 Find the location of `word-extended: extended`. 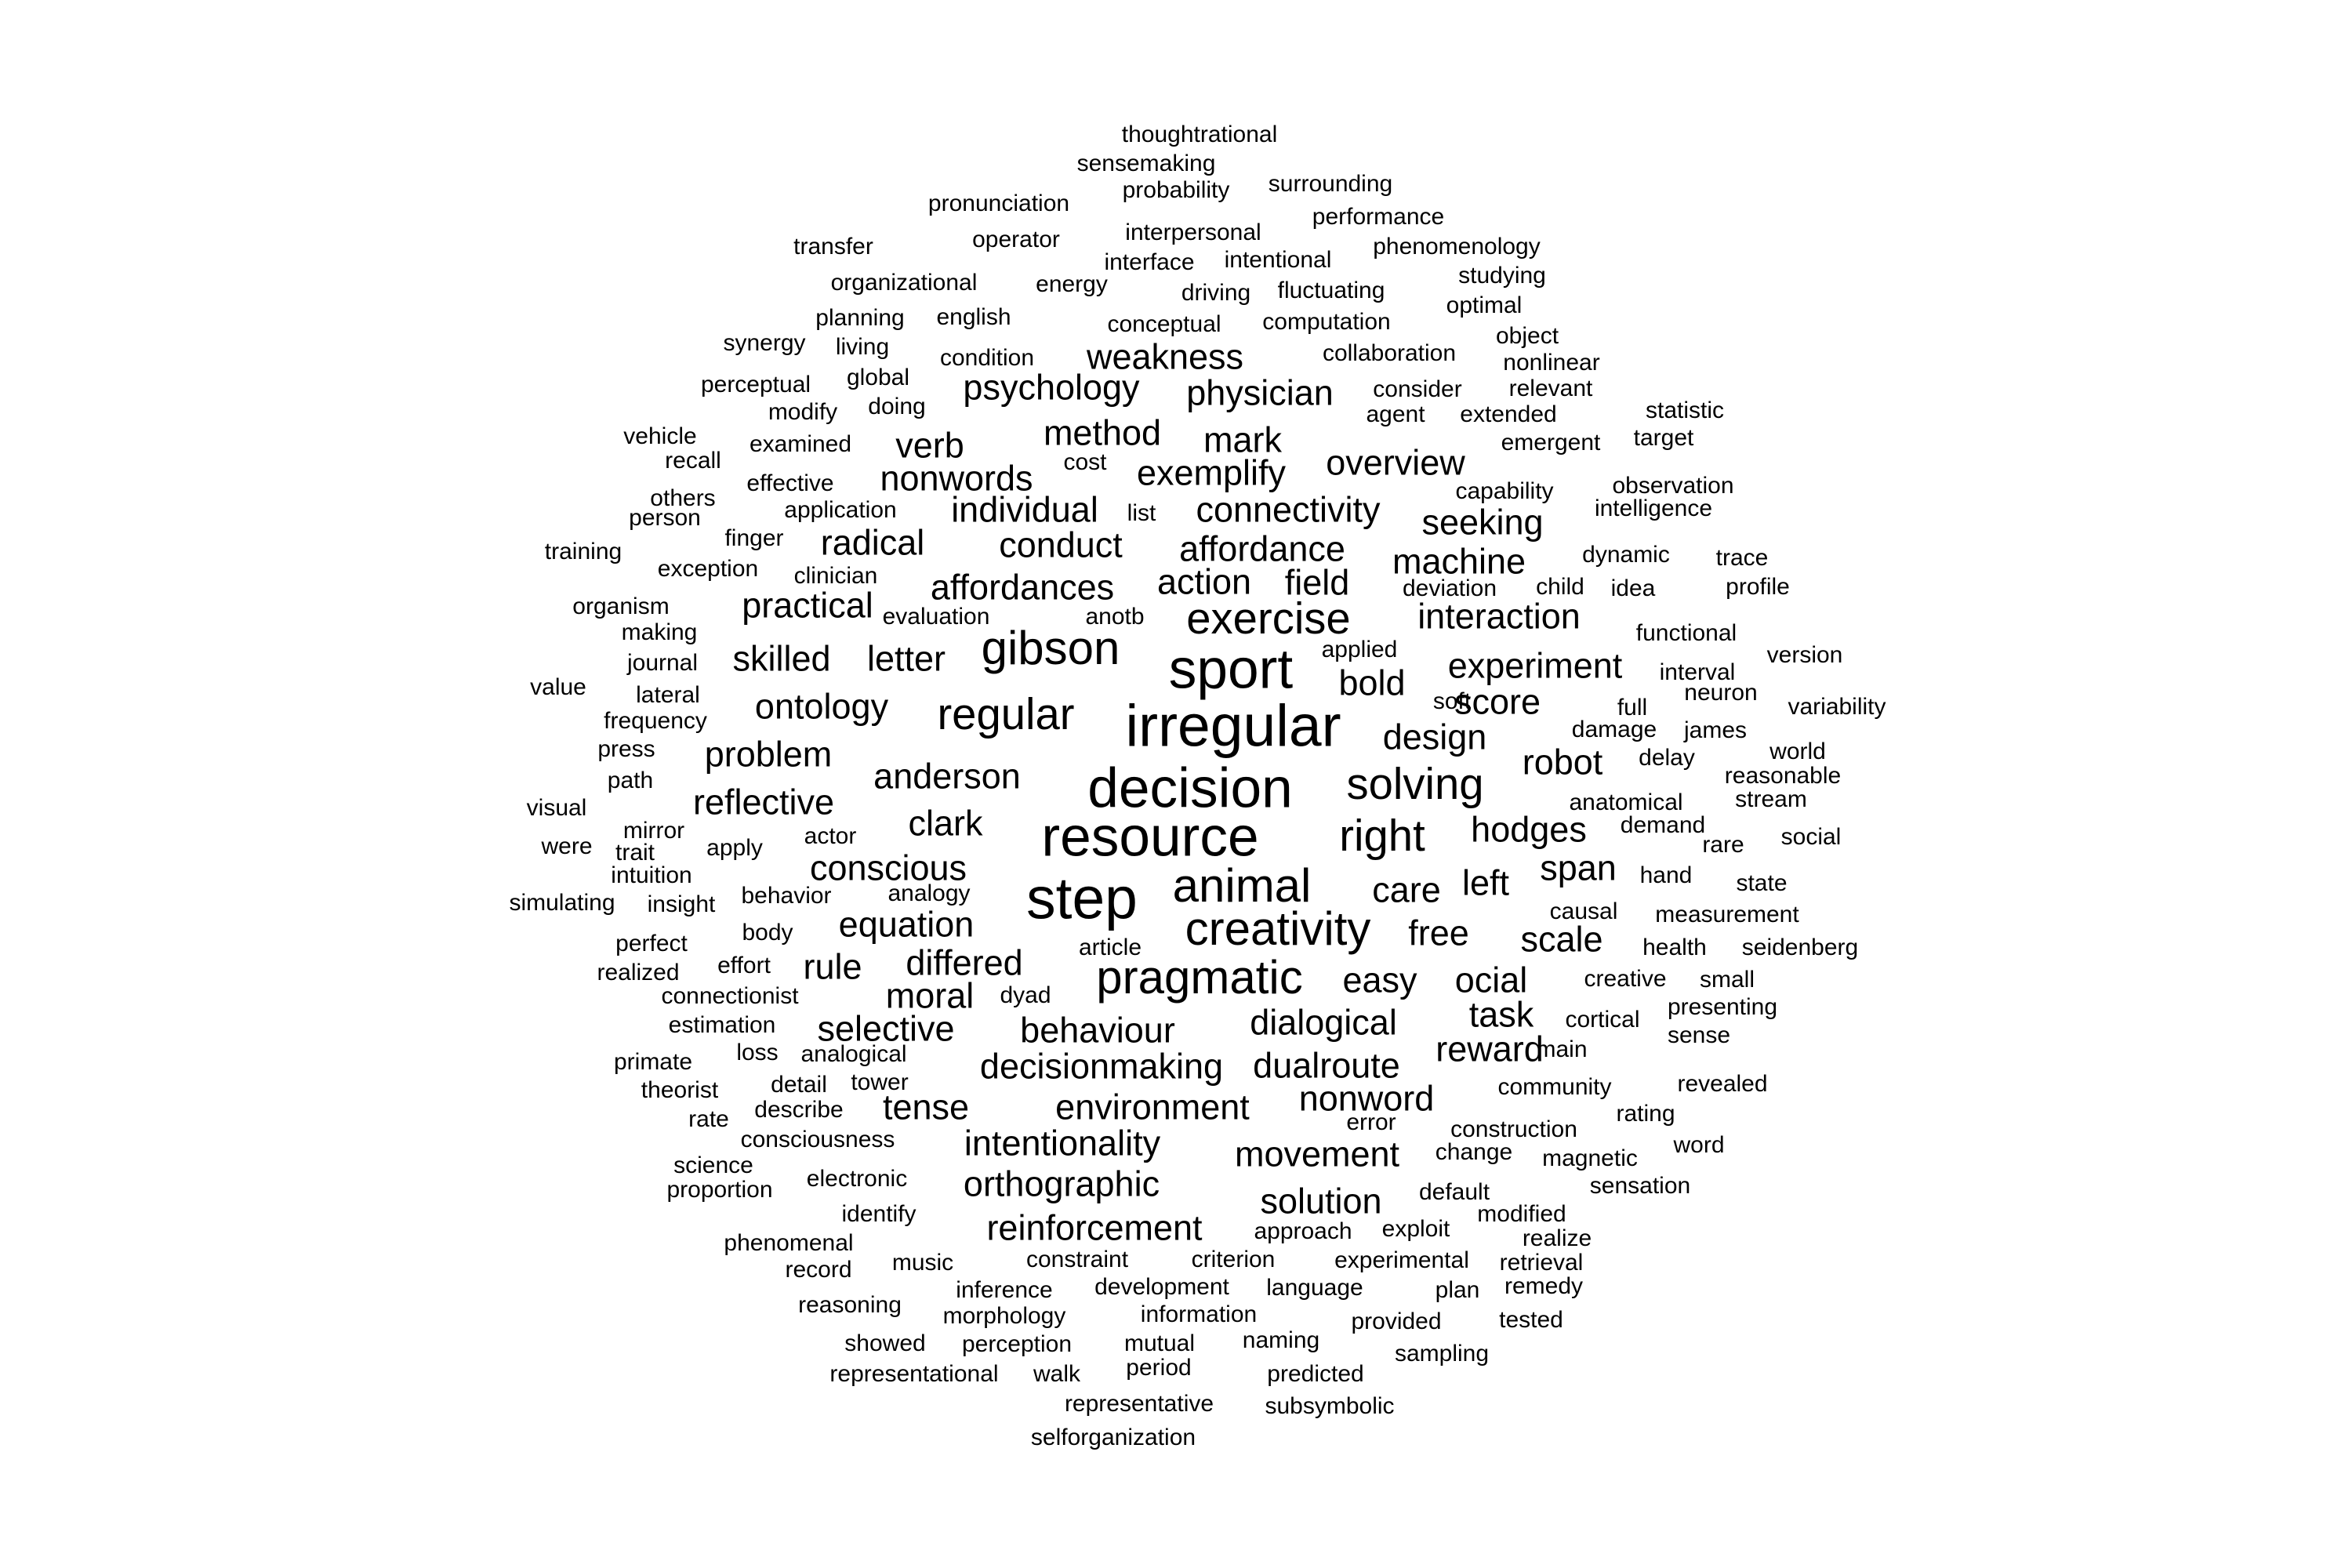

word-extended: extended is located at coordinates (1508, 414).